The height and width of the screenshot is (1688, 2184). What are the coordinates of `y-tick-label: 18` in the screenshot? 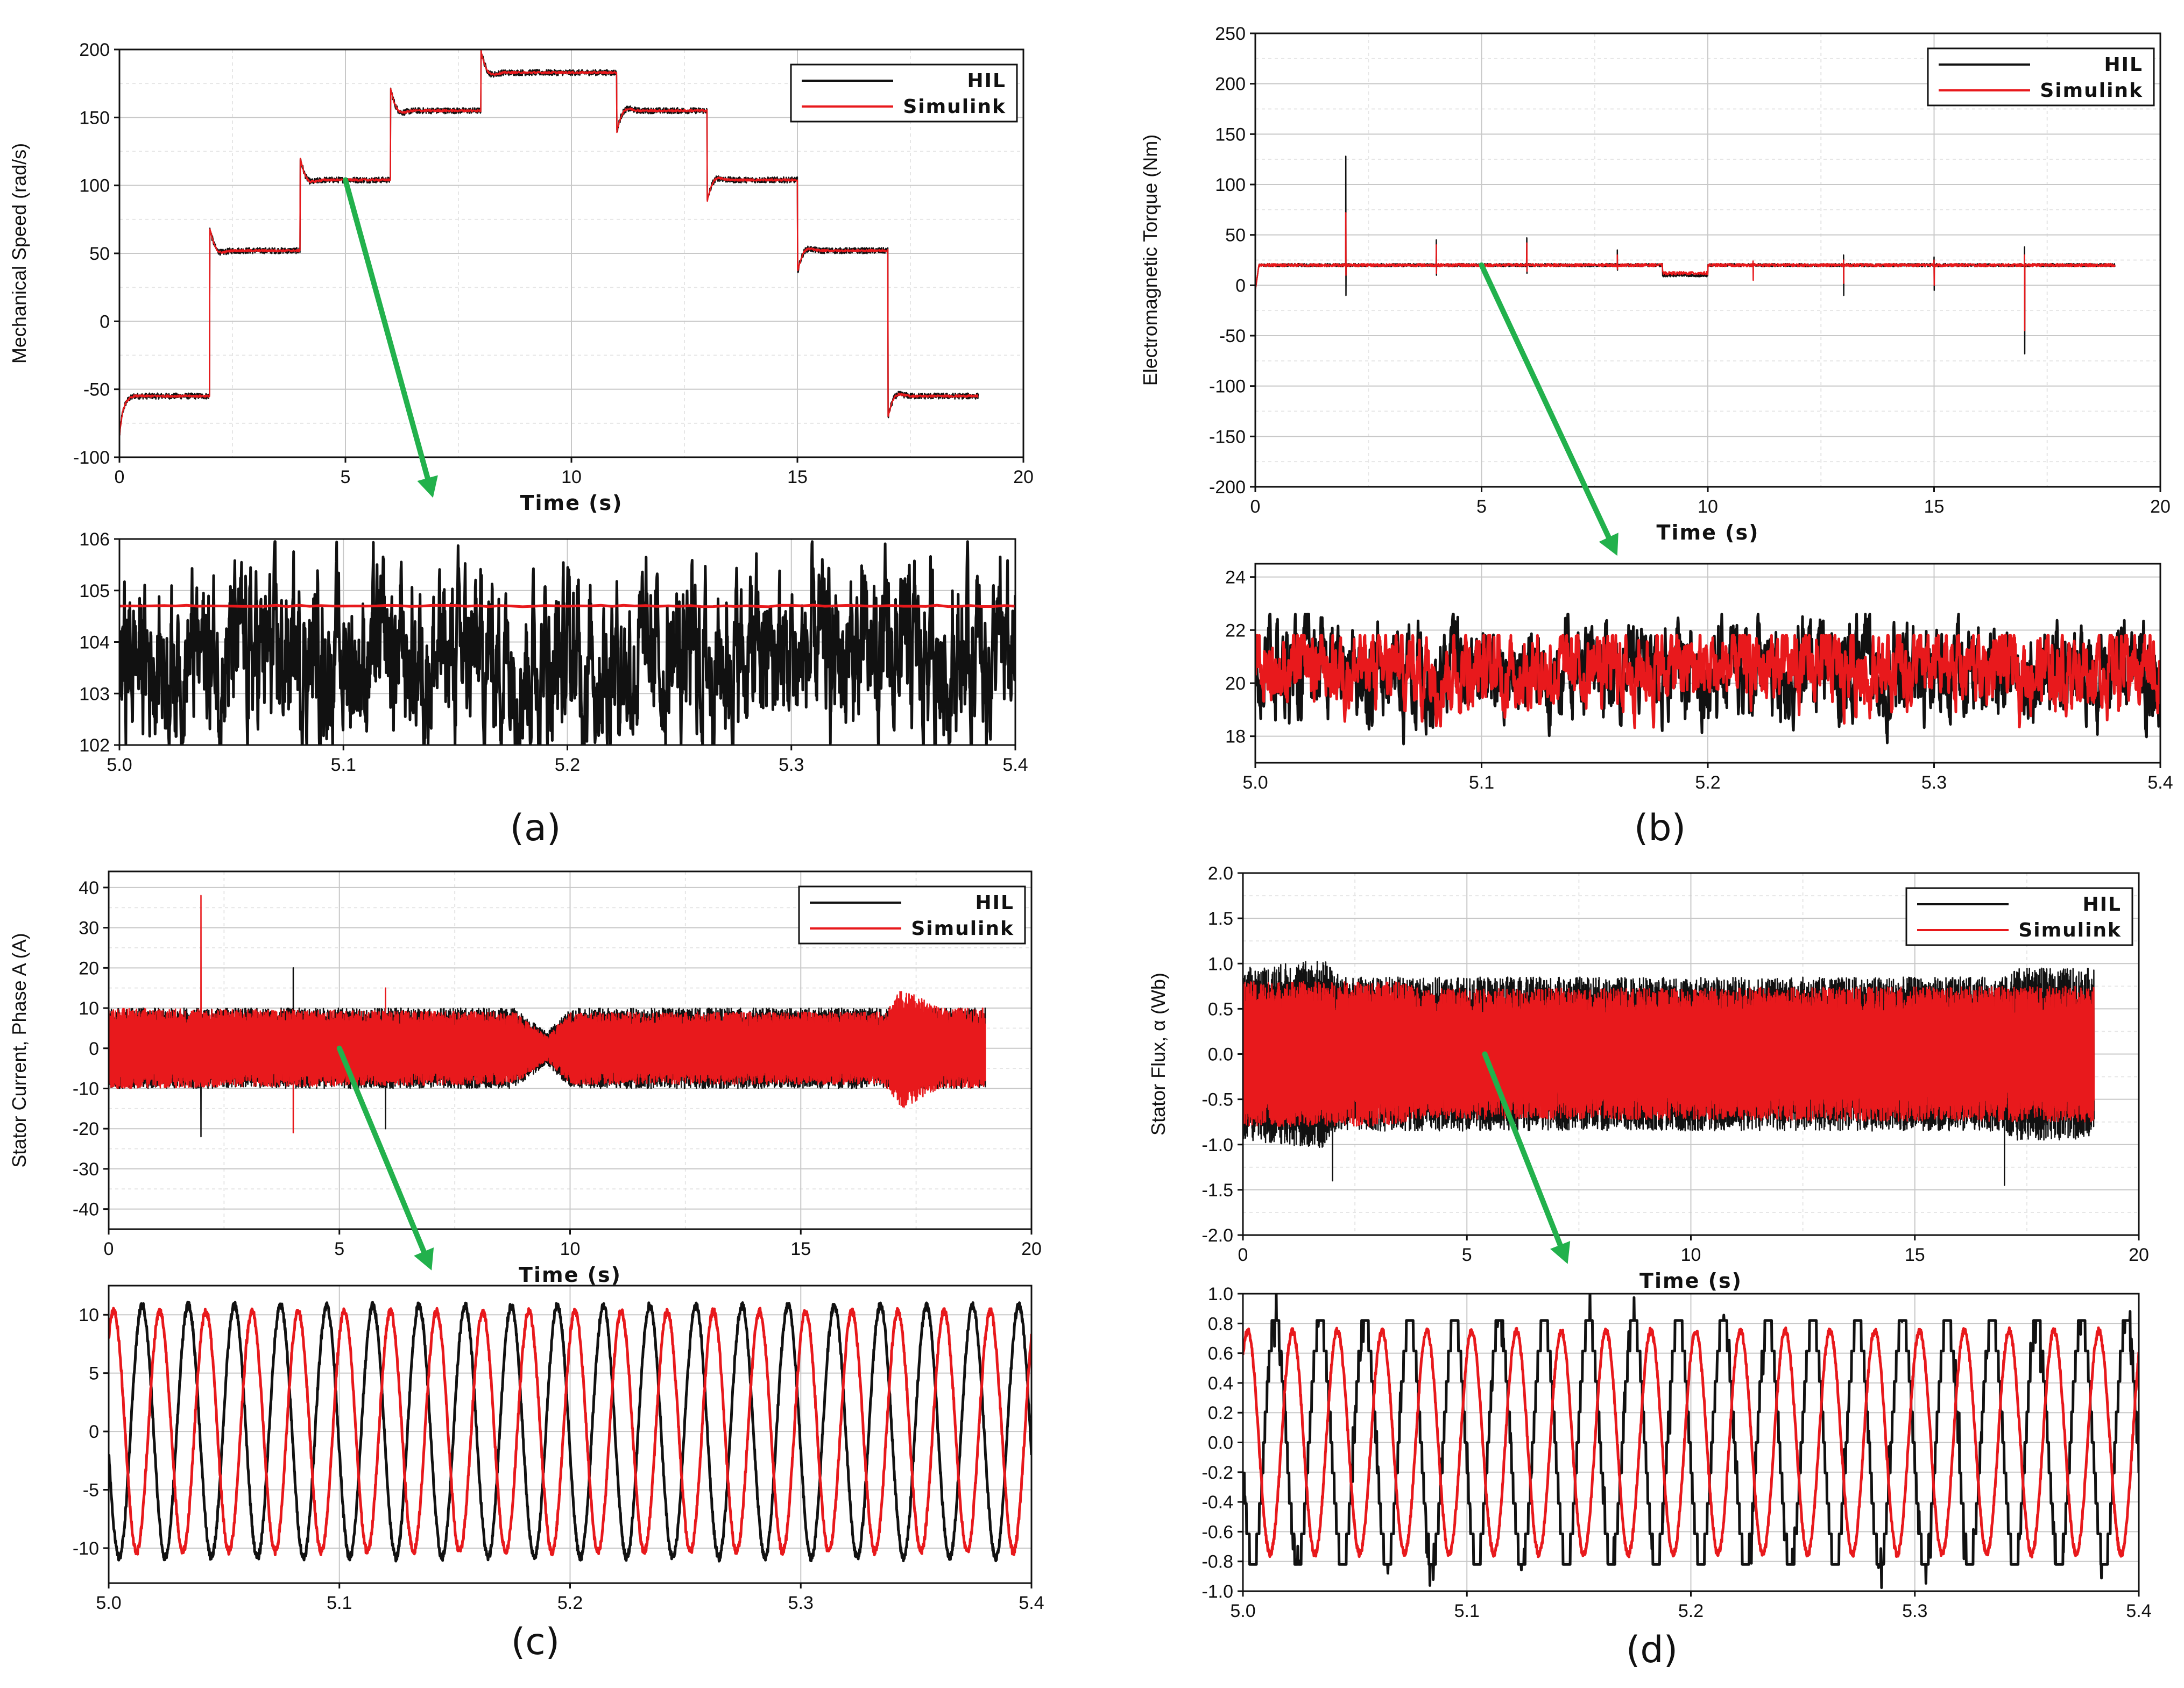 It's located at (1235, 737).